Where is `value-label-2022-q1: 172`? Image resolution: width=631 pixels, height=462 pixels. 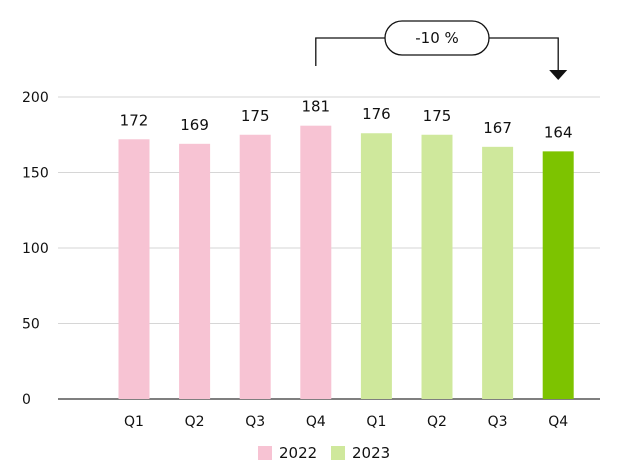
value-label-2022-q1: 172 is located at coordinates (134, 120).